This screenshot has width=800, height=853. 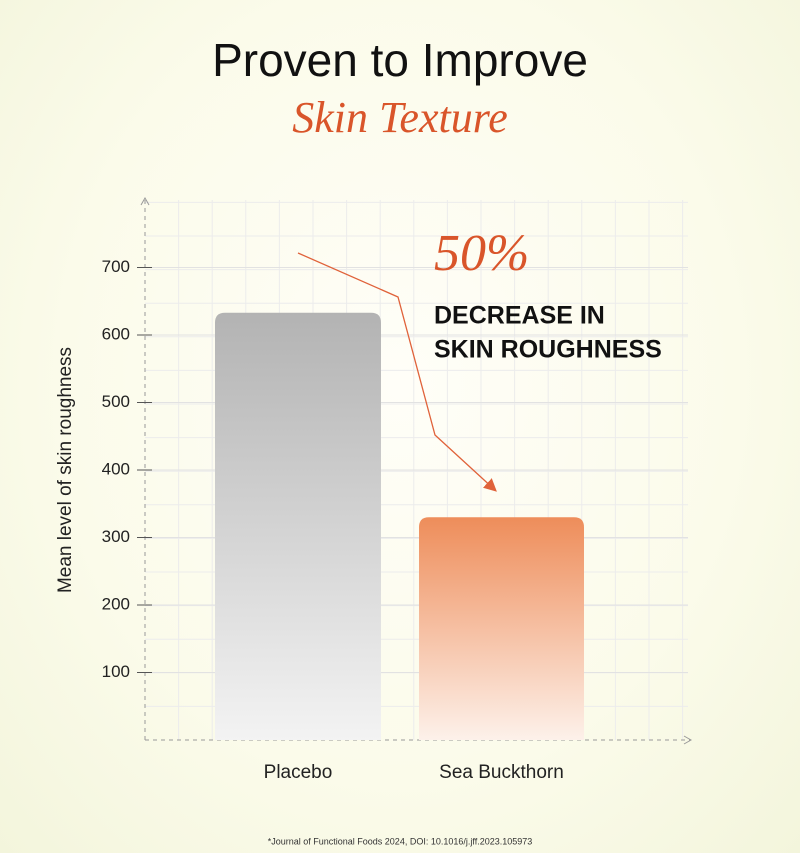 I want to click on y-axis-label: Mean level of skin roughness, so click(x=65, y=470).